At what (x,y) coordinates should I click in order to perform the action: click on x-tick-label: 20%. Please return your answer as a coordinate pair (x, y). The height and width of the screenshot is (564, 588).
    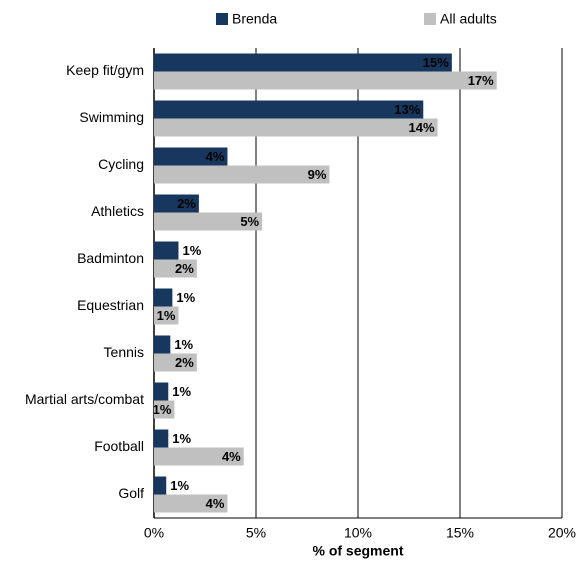
    Looking at the image, I should click on (562, 533).